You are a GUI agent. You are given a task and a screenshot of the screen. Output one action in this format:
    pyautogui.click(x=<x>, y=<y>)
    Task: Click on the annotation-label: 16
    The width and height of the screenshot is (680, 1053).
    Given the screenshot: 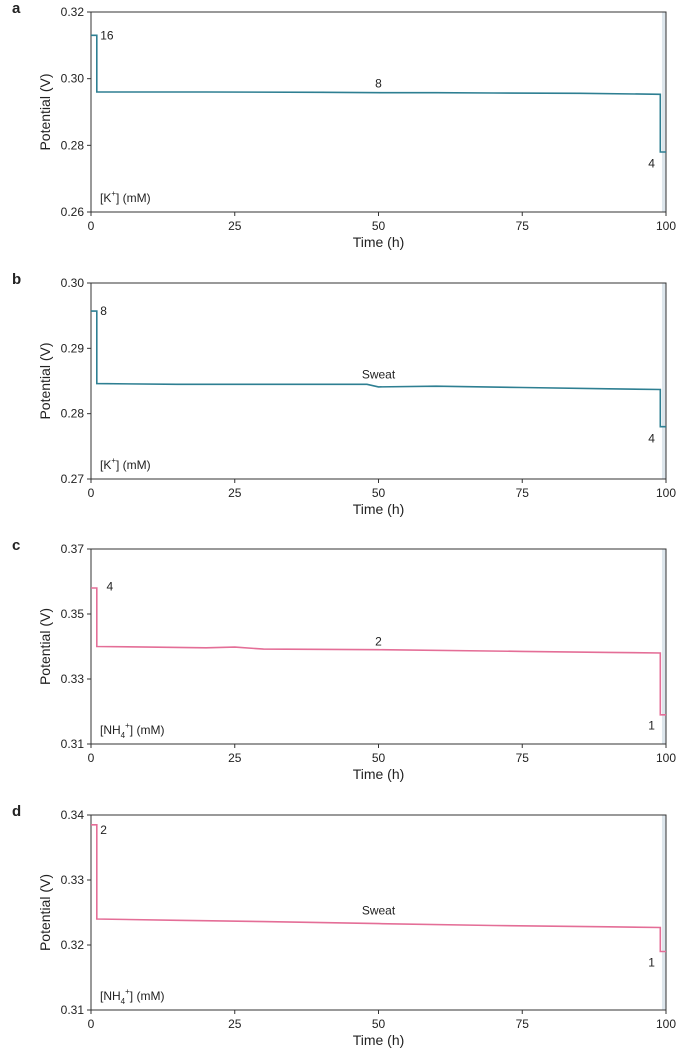 What is the action you would take?
    pyautogui.click(x=107, y=35)
    